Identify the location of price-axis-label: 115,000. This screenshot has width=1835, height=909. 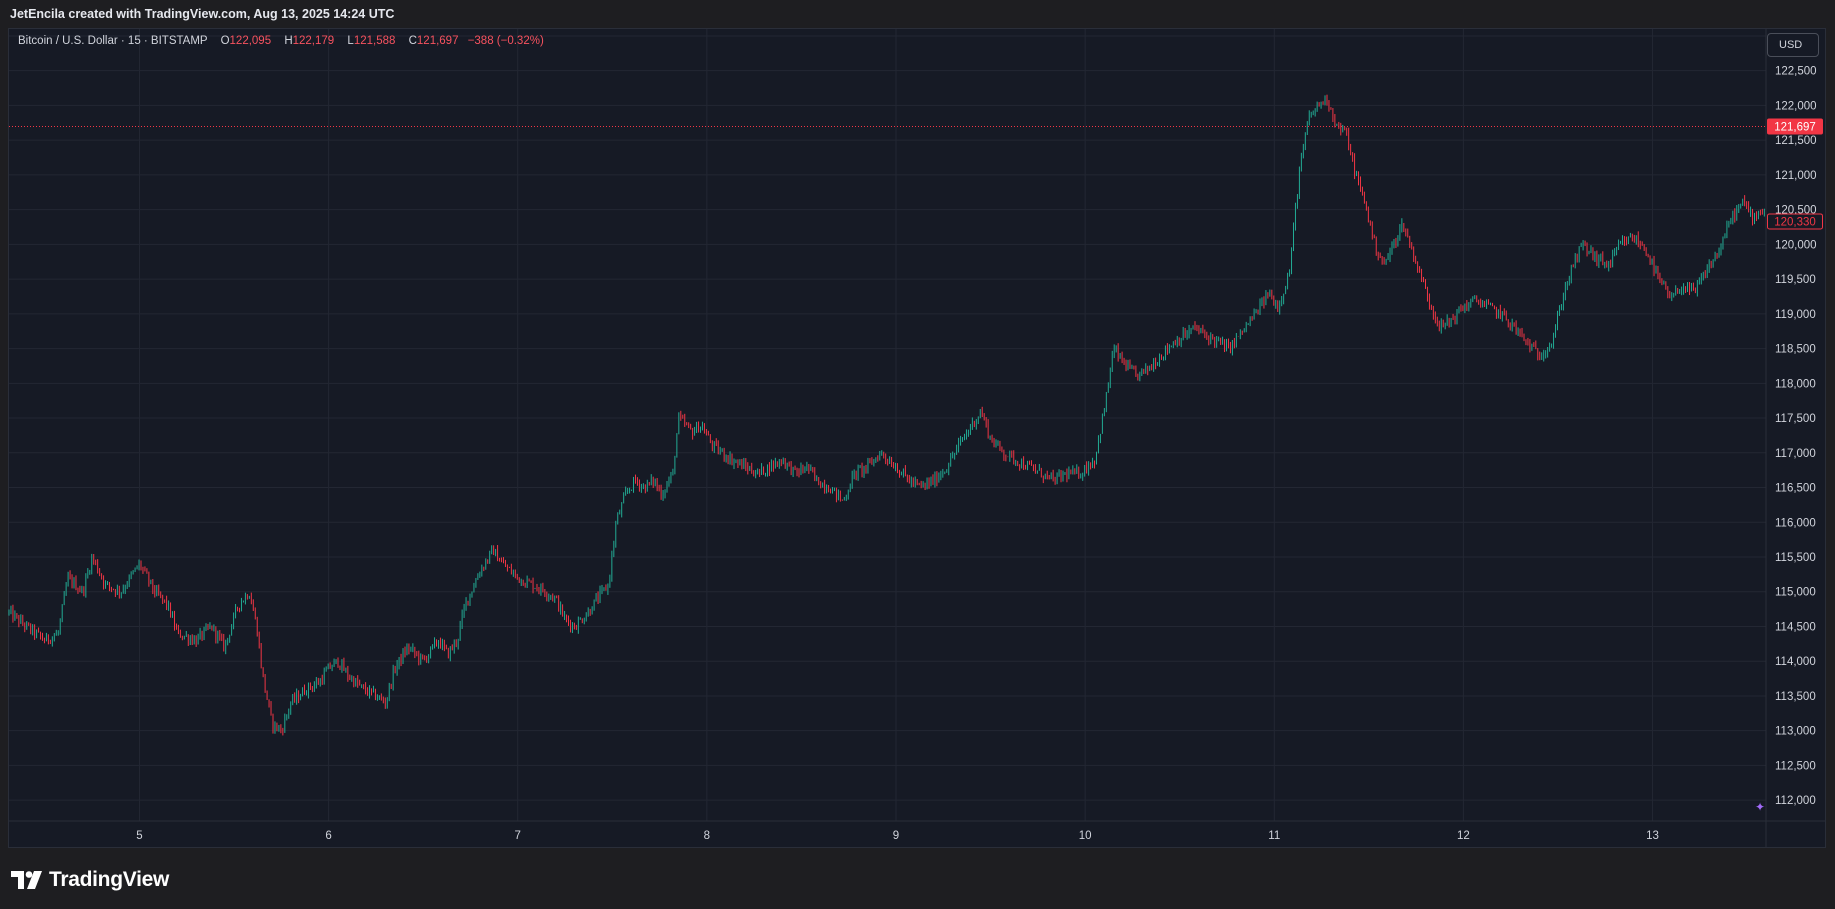
(1795, 593).